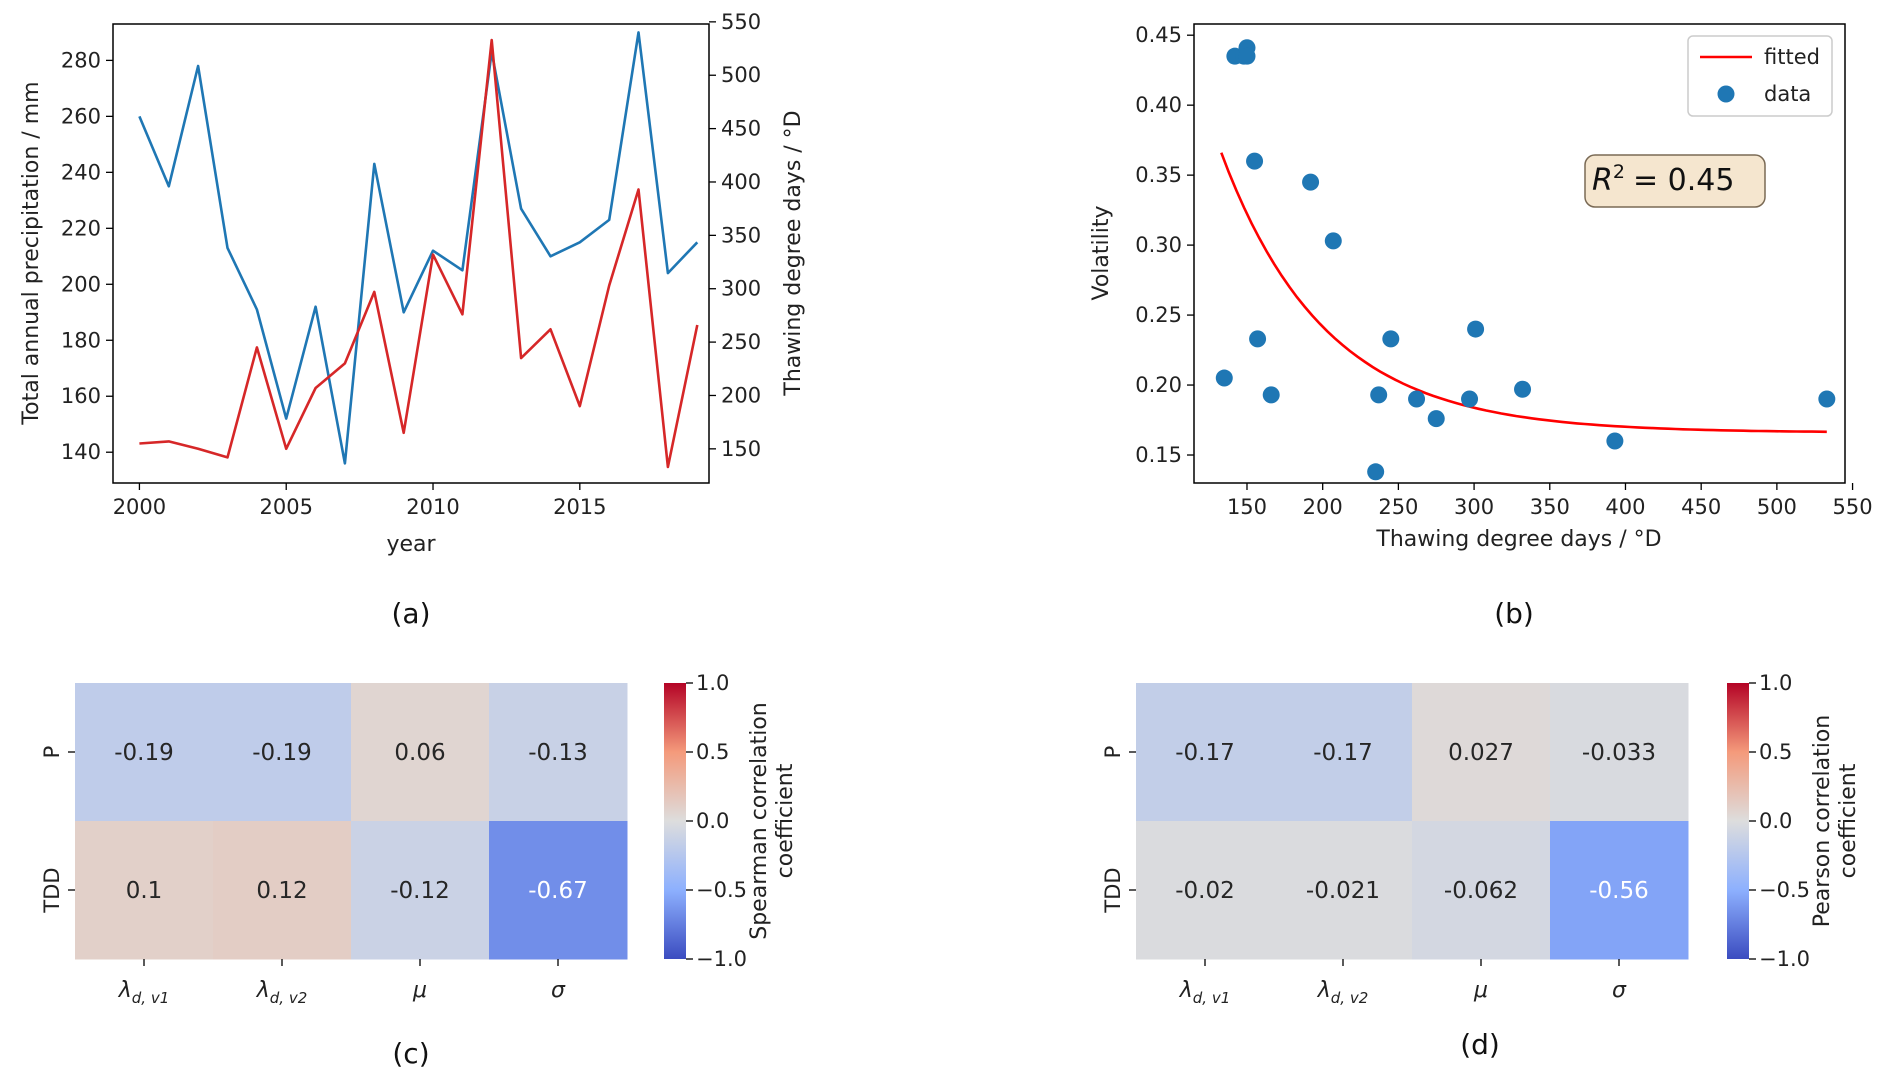  What do you see at coordinates (741, 22) in the screenshot?
I see `y-right-tick-label: 550` at bounding box center [741, 22].